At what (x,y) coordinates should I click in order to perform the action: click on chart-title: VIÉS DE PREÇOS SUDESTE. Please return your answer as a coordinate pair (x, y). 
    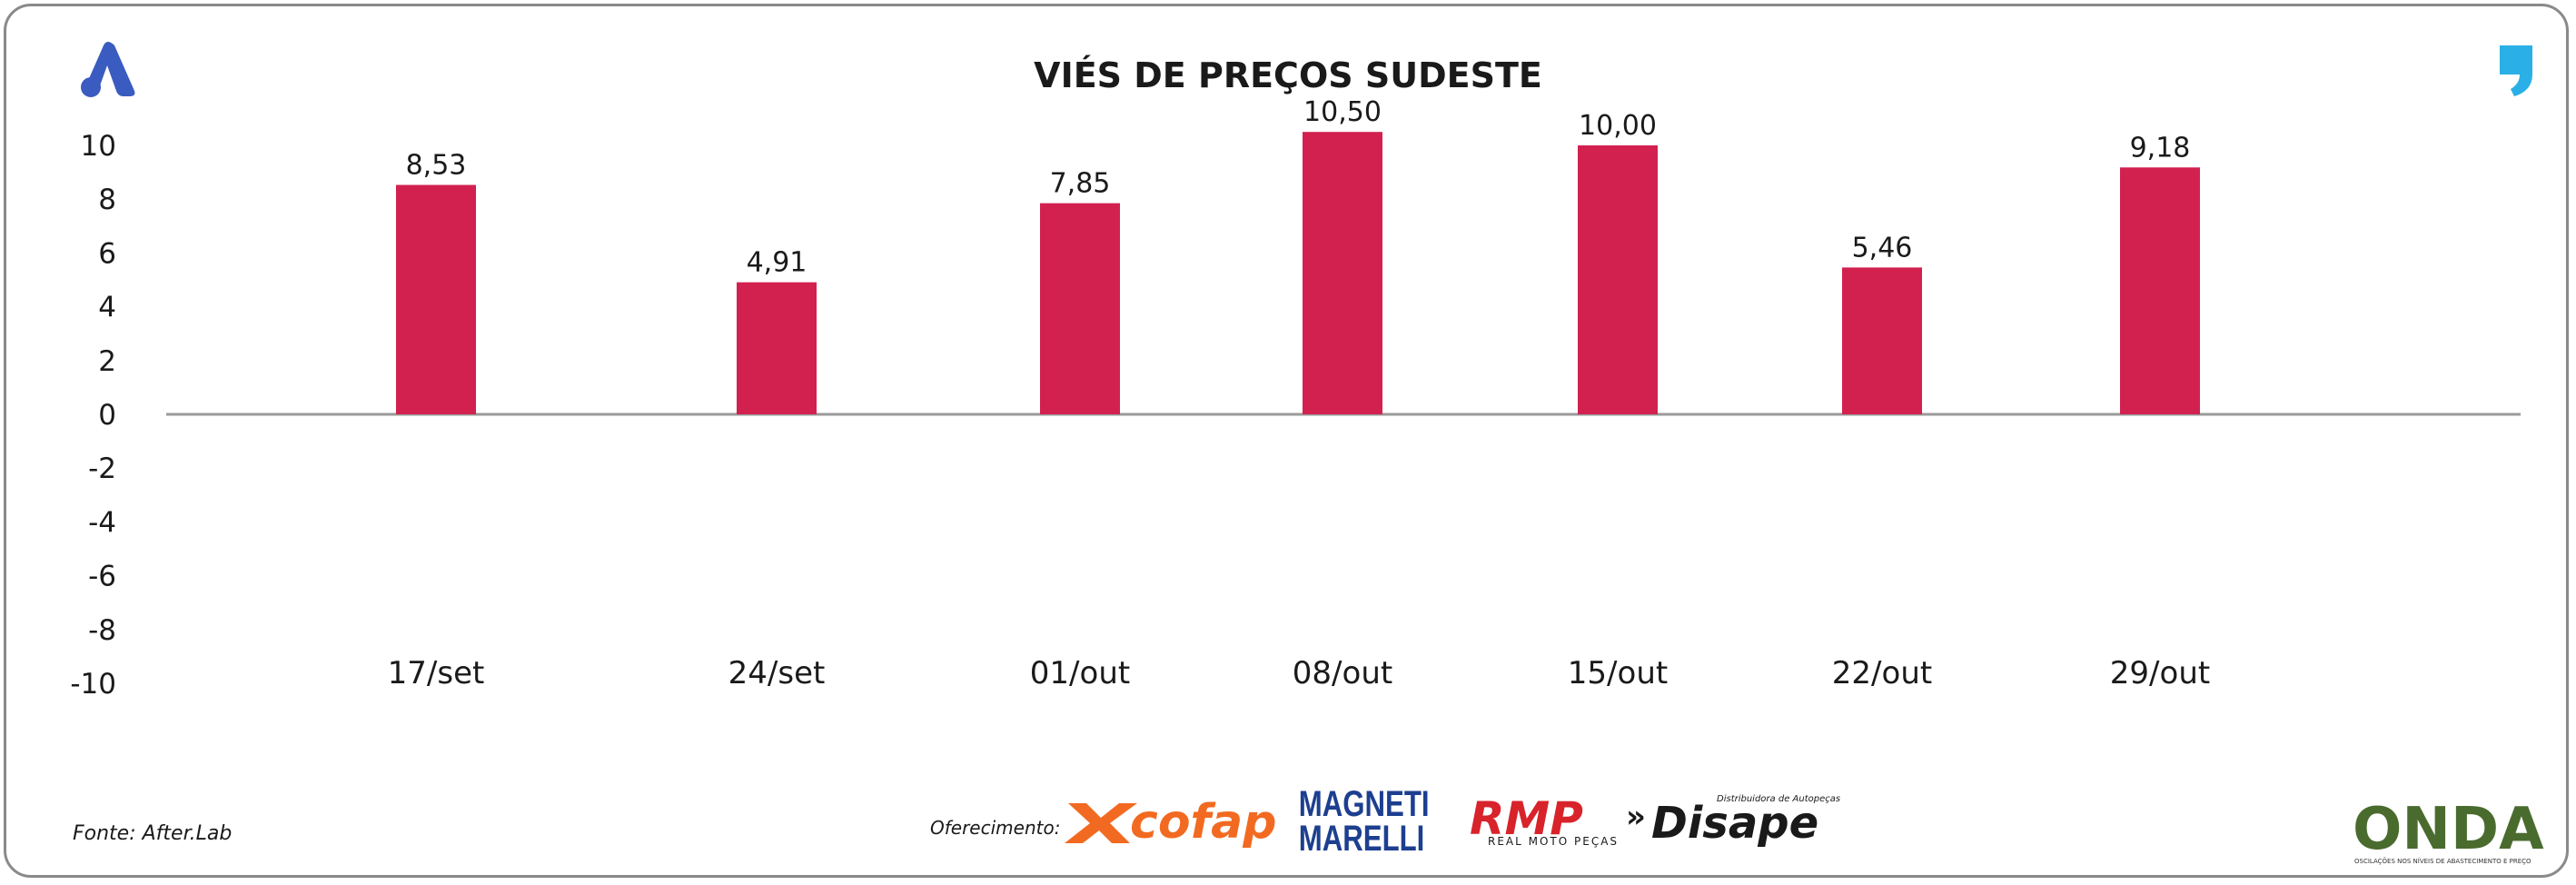
    Looking at the image, I should click on (1288, 75).